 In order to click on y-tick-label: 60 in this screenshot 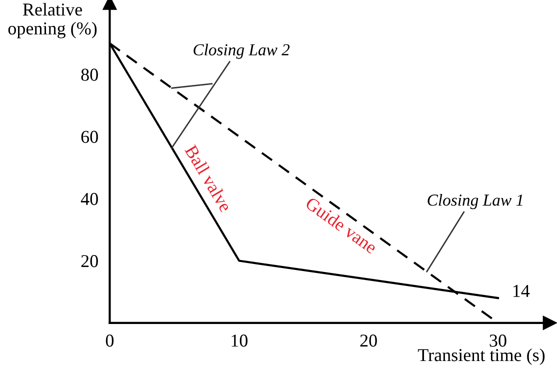, I will do `click(89, 136)`.